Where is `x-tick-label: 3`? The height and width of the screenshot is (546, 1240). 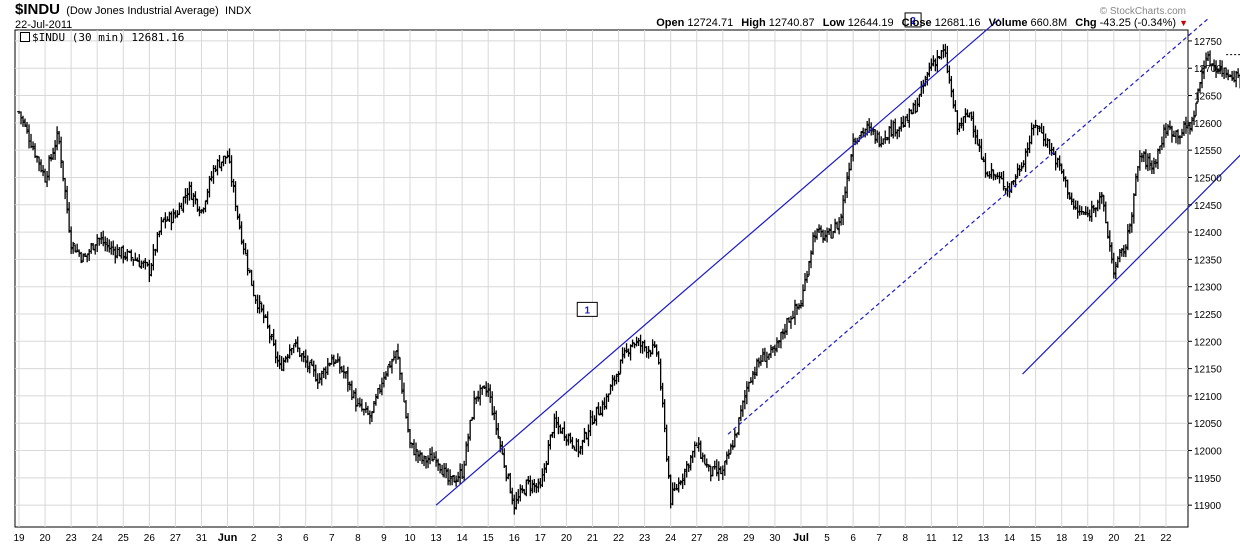
x-tick-label: 3 is located at coordinates (280, 538).